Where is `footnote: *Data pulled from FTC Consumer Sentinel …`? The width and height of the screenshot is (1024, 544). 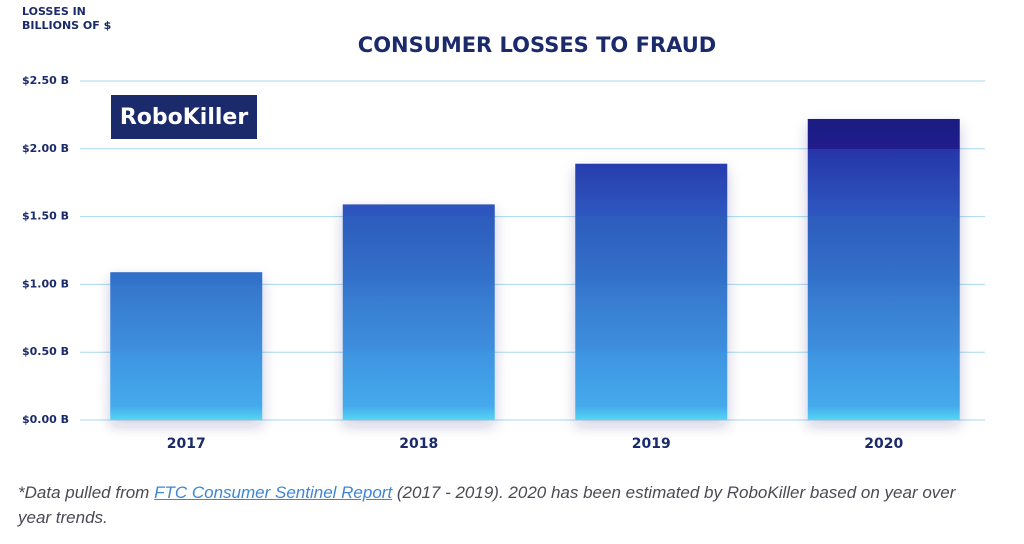 footnote: *Data pulled from FTC Consumer Sentinel … is located at coordinates (505, 505).